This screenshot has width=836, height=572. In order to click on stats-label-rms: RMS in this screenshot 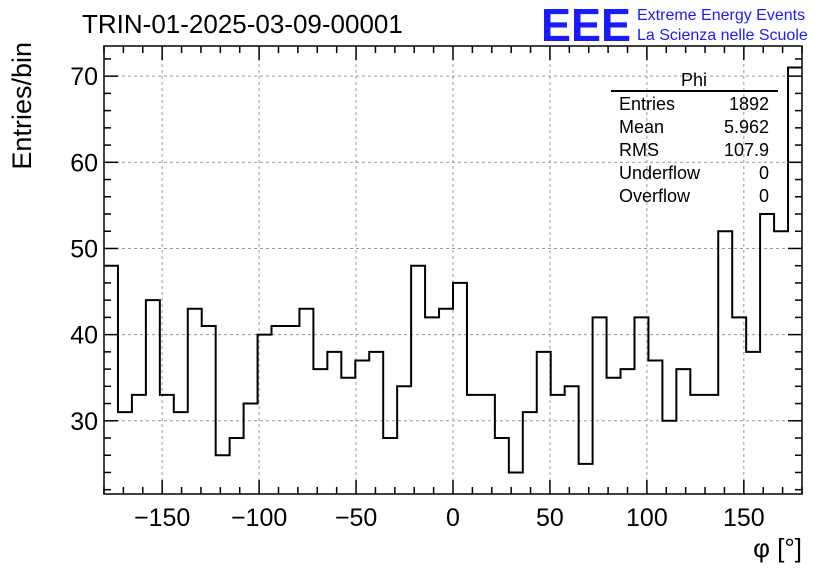, I will do `click(639, 150)`.